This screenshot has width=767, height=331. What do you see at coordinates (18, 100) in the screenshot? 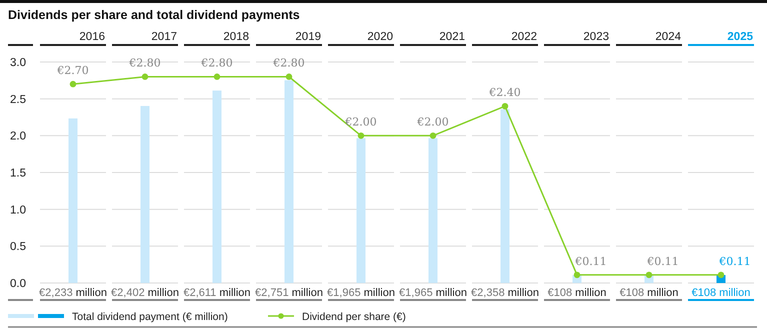
I see `y-tick-label: 2.5` at bounding box center [18, 100].